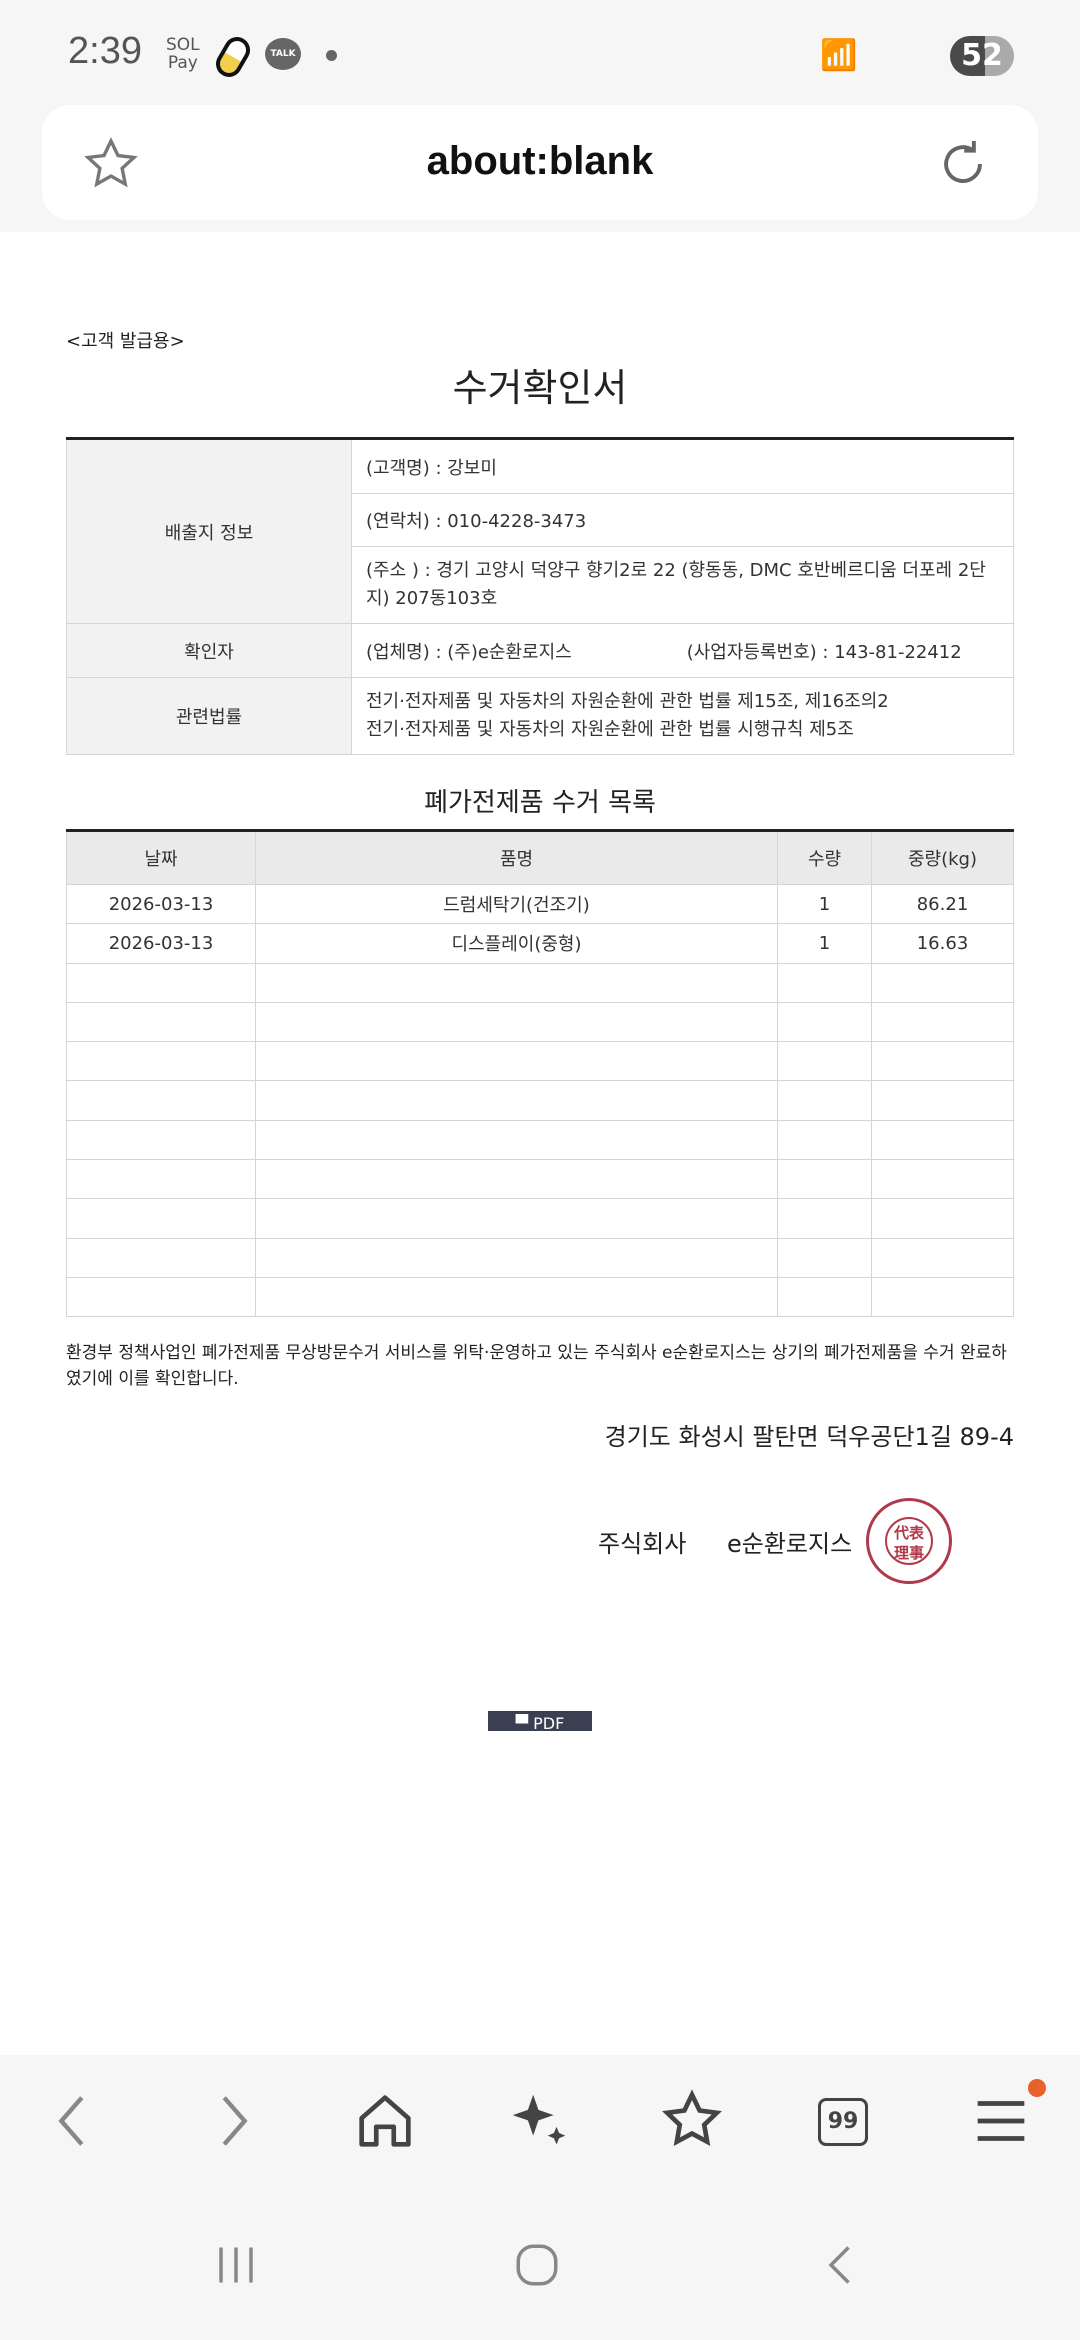 This screenshot has height=2340, width=1080. Describe the element at coordinates (540, 388) in the screenshot. I see `document-title: 수거확인서` at that location.